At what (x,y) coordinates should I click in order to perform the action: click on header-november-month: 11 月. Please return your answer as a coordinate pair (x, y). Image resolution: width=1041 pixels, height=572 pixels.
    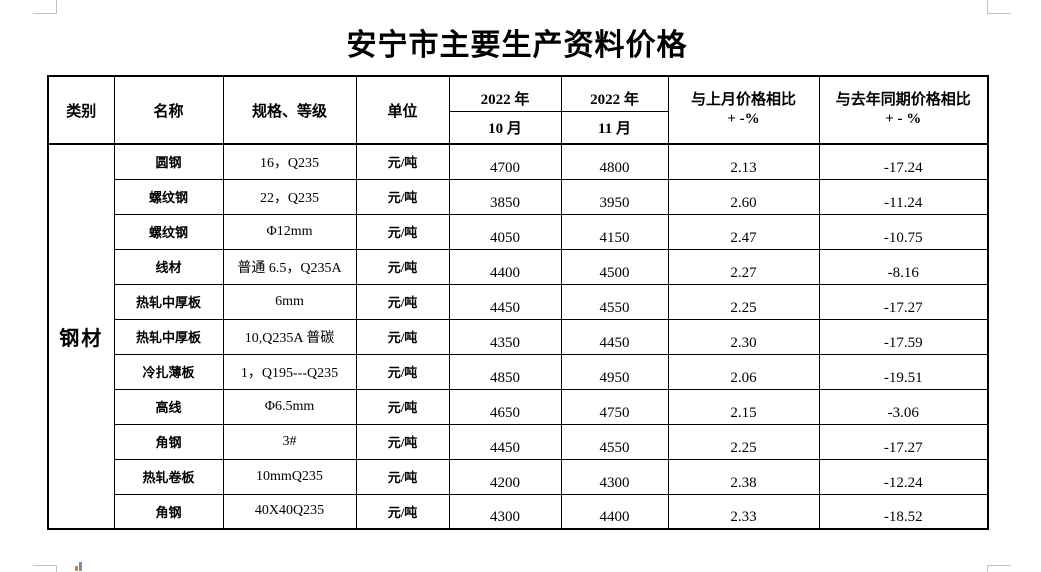
    Looking at the image, I should click on (614, 127).